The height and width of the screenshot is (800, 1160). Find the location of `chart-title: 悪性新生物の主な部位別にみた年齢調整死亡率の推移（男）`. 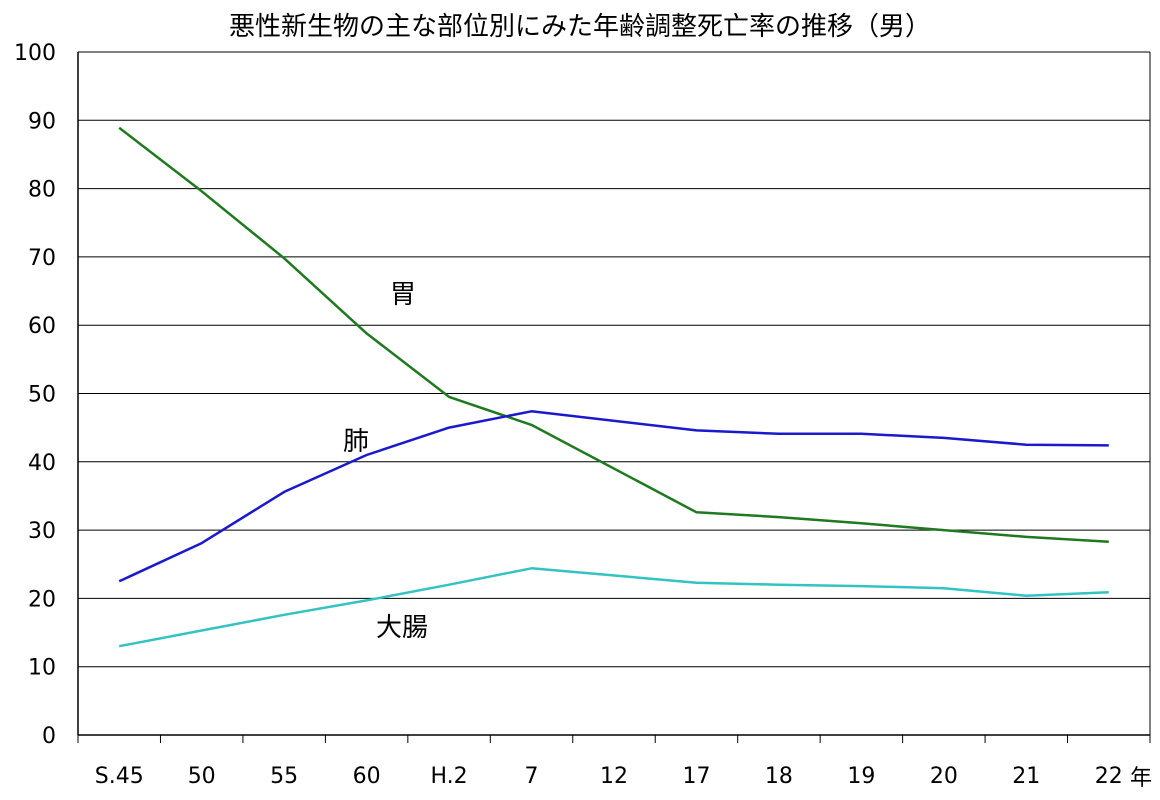

chart-title: 悪性新生物の主な部位別にみた年齢調整死亡率の推移（男） is located at coordinates (580, 27).